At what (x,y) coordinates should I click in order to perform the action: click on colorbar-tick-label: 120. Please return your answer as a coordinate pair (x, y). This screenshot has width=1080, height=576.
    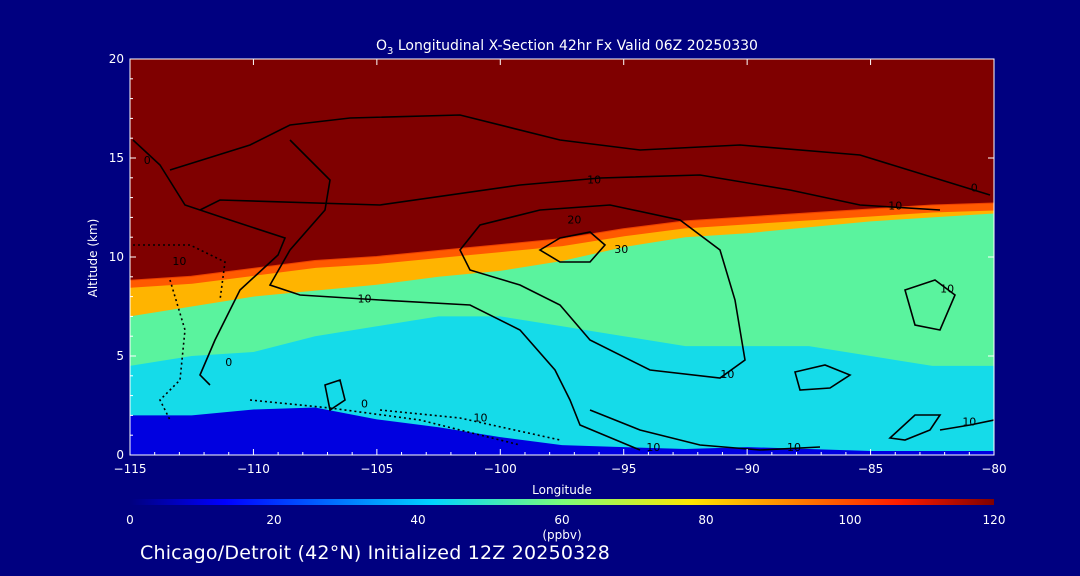
    Looking at the image, I should click on (994, 520).